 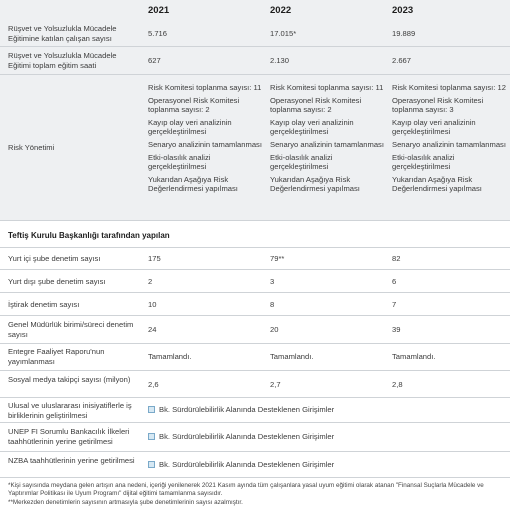 What do you see at coordinates (449, 88) in the screenshot?
I see `risk-item: Risk Komitesi toplanma sayısı: 12` at bounding box center [449, 88].